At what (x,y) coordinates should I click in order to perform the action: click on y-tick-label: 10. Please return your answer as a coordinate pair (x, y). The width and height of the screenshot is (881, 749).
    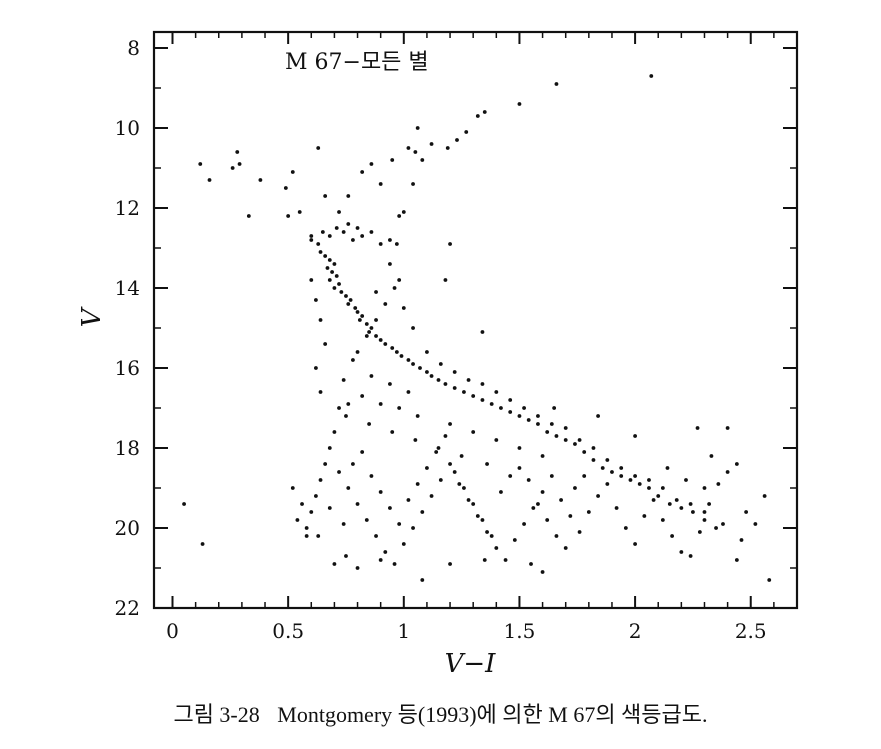
    Looking at the image, I should click on (127, 128).